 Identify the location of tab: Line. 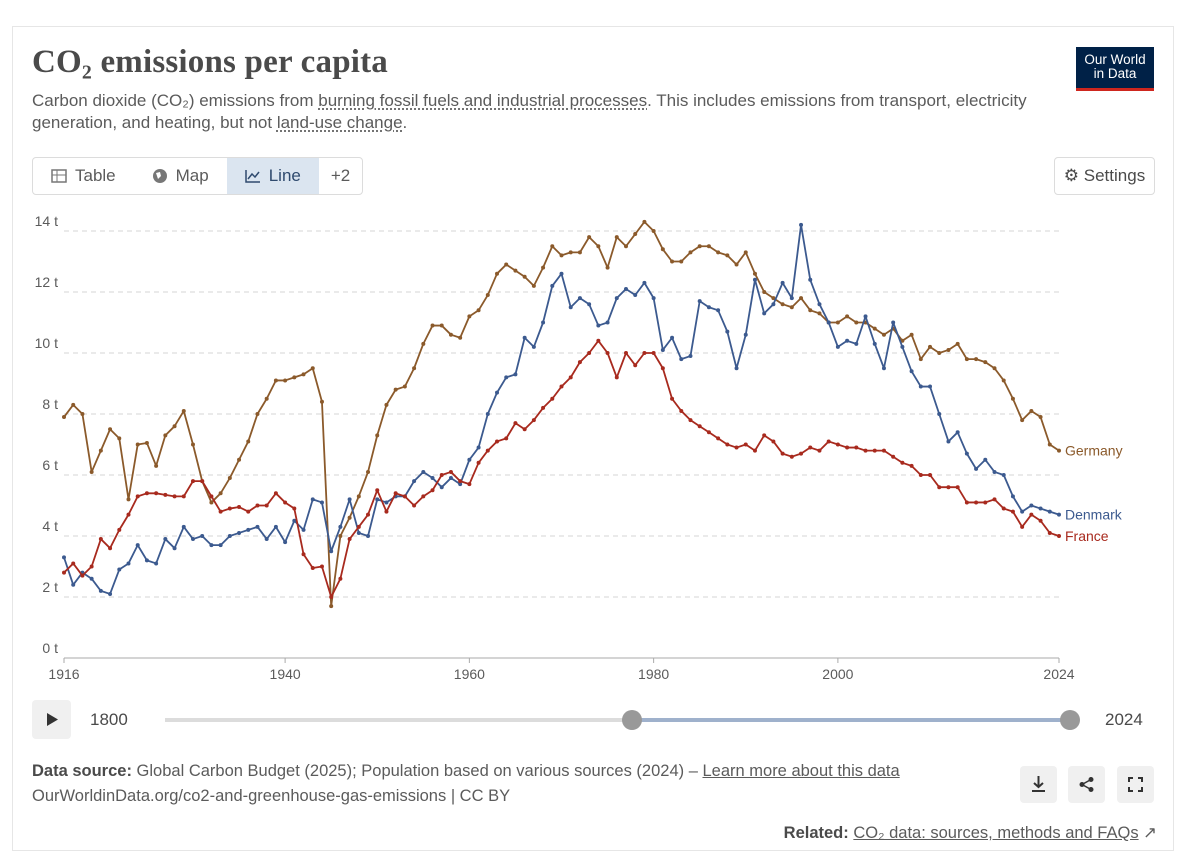
(272, 176).